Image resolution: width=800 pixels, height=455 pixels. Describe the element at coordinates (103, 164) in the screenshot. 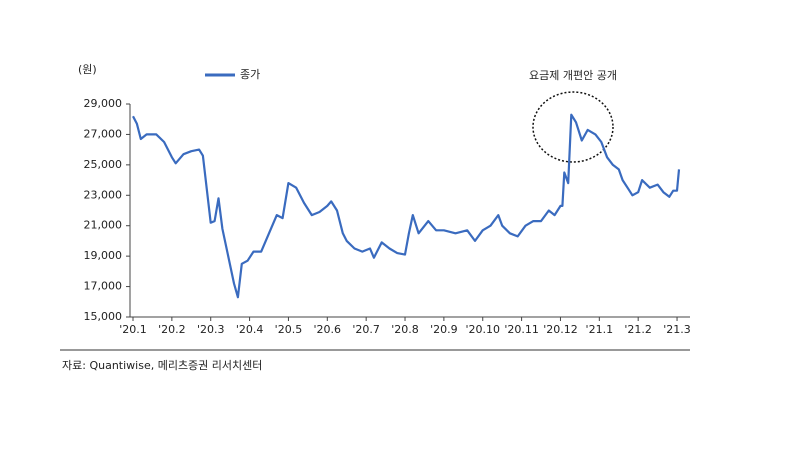

I see `y-tick-label: 25,000` at that location.